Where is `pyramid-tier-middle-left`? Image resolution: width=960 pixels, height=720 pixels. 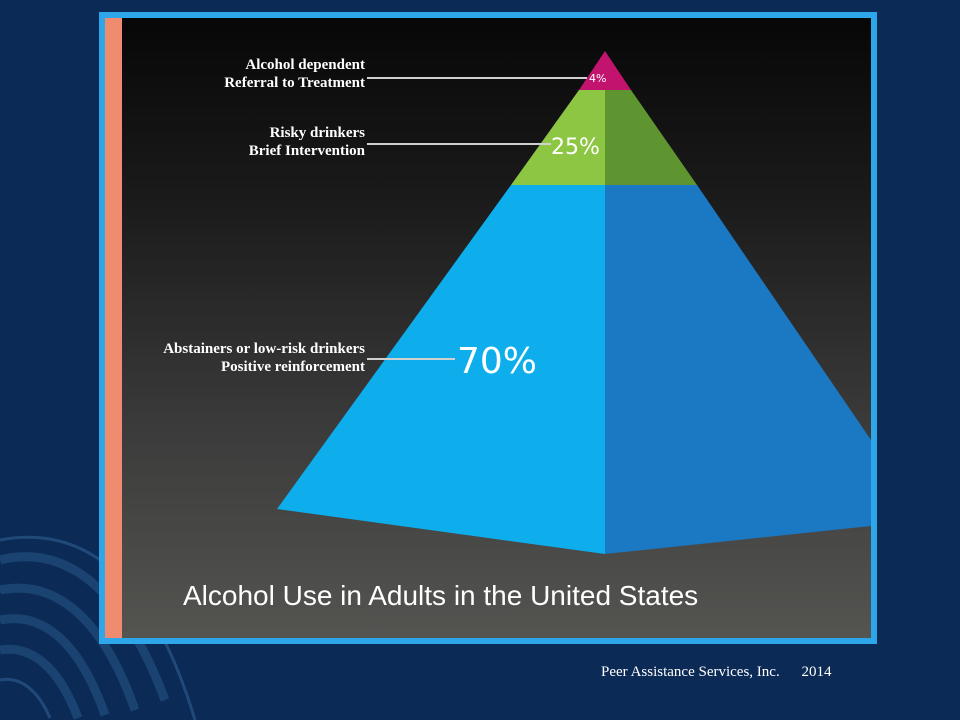
pyramid-tier-middle-left is located at coordinates (558, 137).